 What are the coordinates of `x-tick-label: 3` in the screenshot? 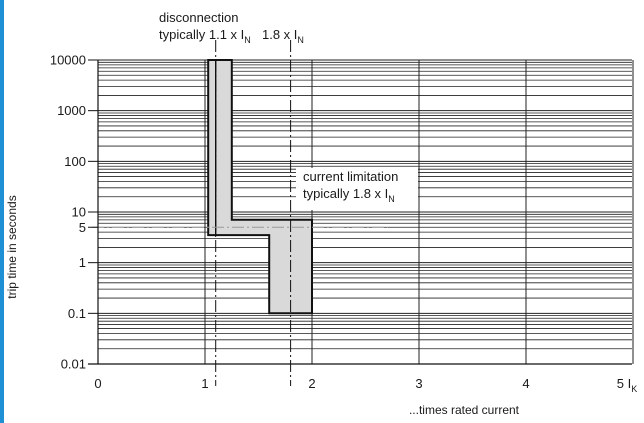 It's located at (418, 383).